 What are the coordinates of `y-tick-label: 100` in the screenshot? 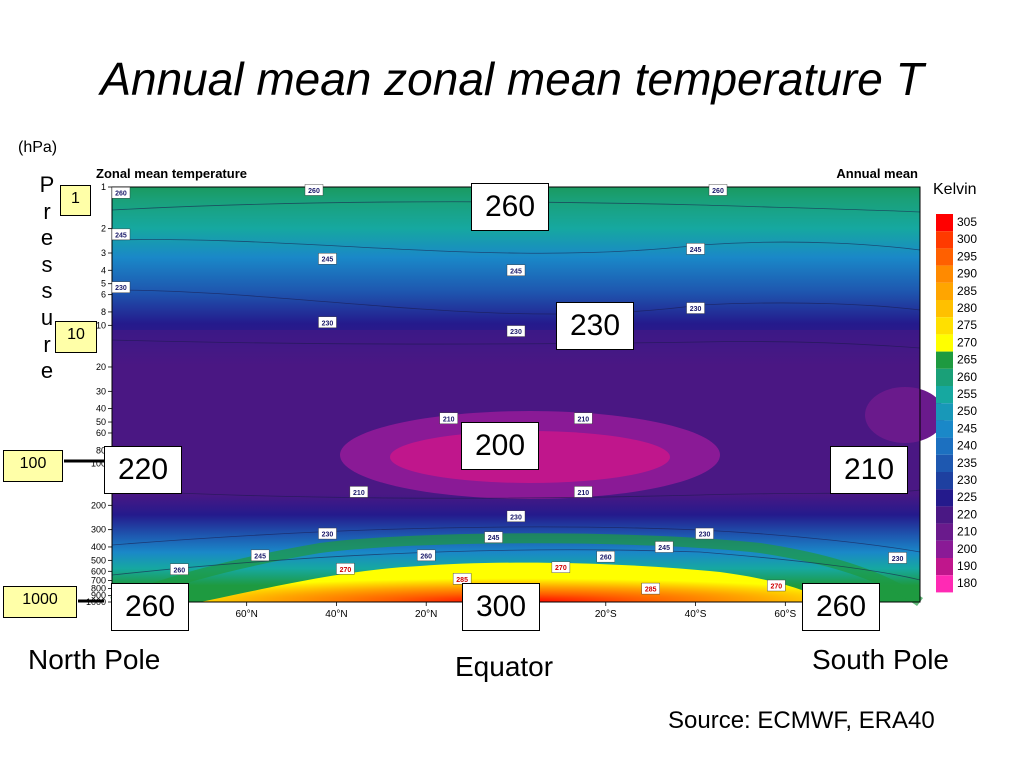 It's located at (98, 464).